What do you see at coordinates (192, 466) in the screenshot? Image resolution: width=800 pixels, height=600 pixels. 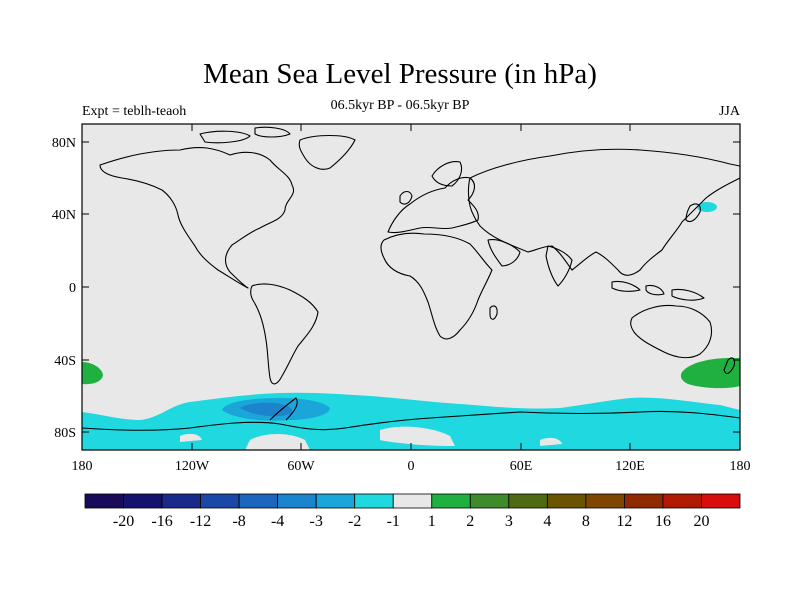 I see `x-tick-120w: 120W` at bounding box center [192, 466].